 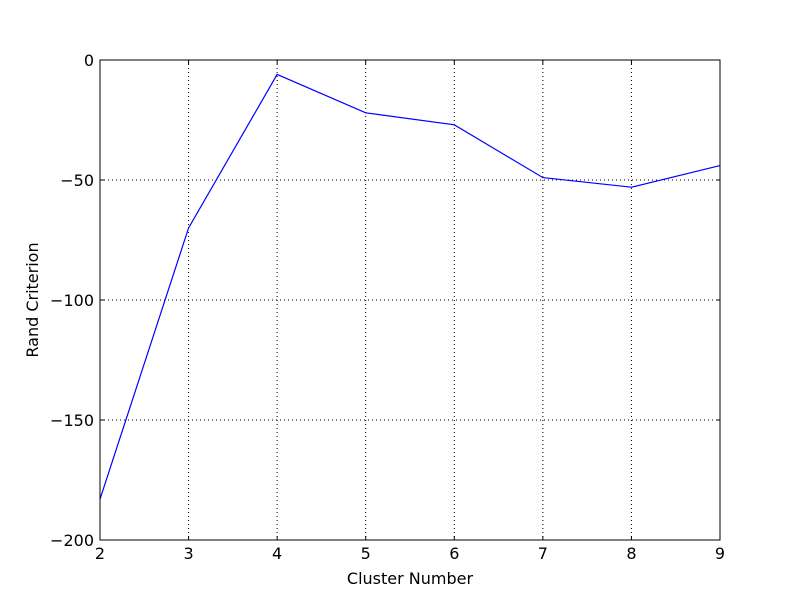 I want to click on y-tick-label: −50, so click(x=77, y=180).